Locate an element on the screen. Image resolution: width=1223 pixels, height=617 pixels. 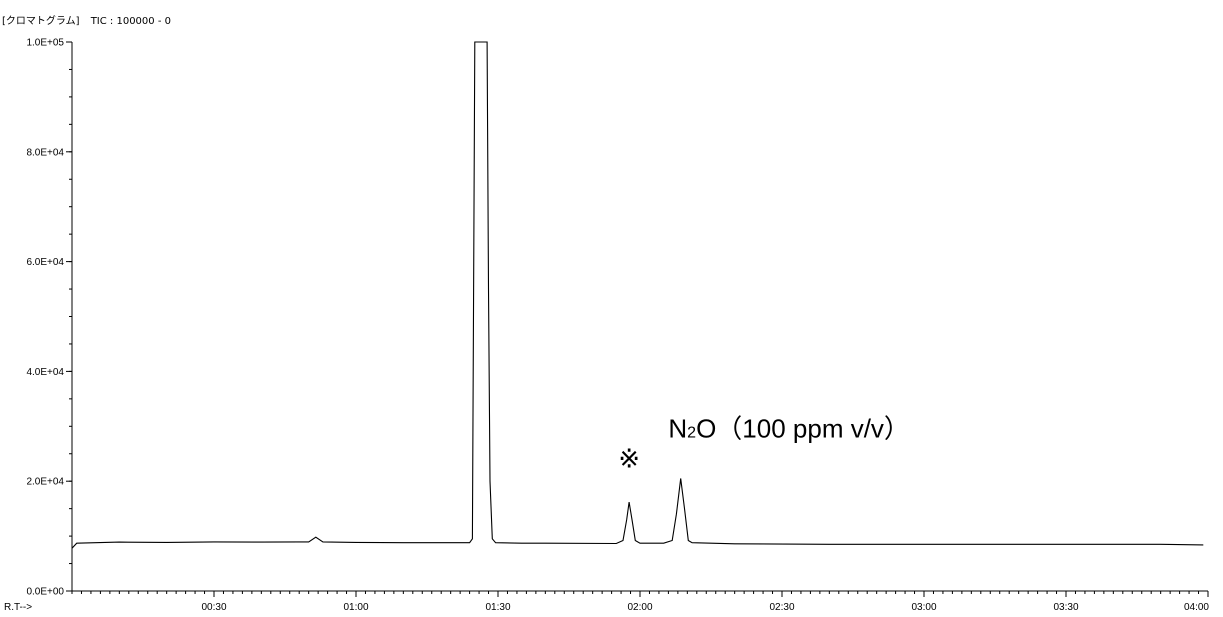
chromatogram-title: [クロマトグラム] is located at coordinates (41, 21).